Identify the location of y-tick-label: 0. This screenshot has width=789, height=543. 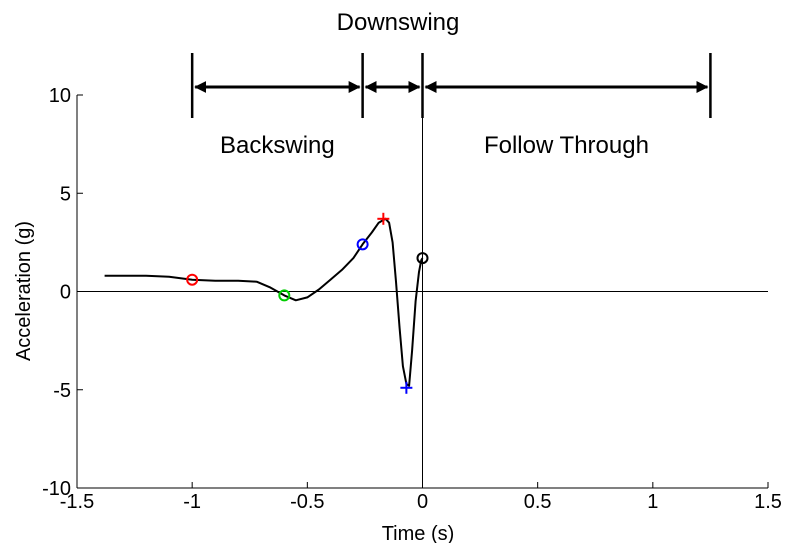
(65, 293).